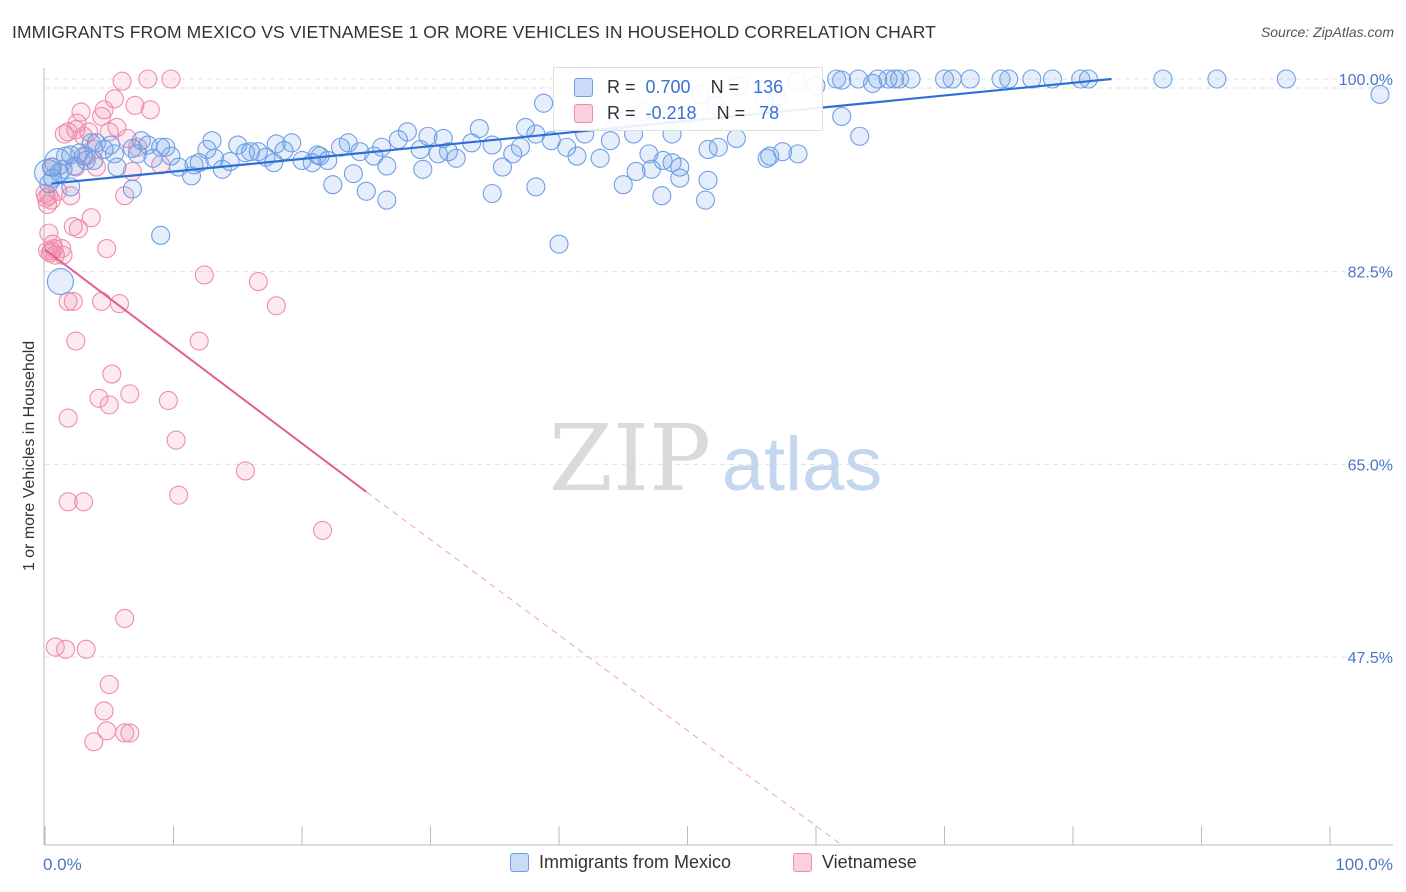  I want to click on source-credit: Source: ZipAtlas.com, so click(1327, 32).